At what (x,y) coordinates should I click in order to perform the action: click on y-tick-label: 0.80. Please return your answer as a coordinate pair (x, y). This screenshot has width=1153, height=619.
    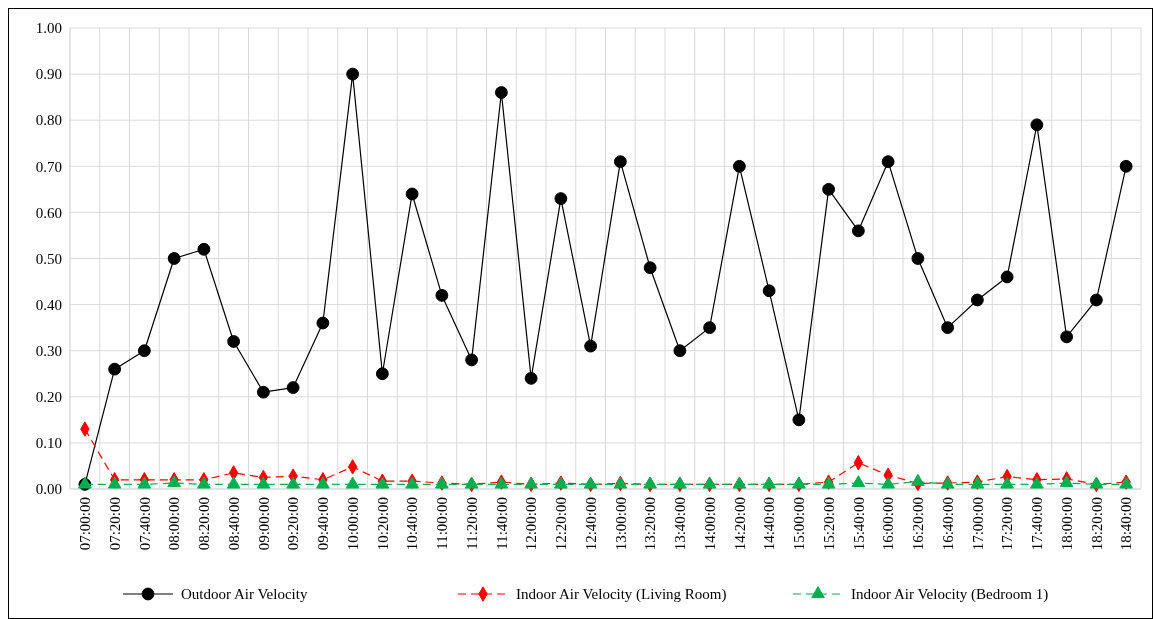
    Looking at the image, I should click on (48, 120).